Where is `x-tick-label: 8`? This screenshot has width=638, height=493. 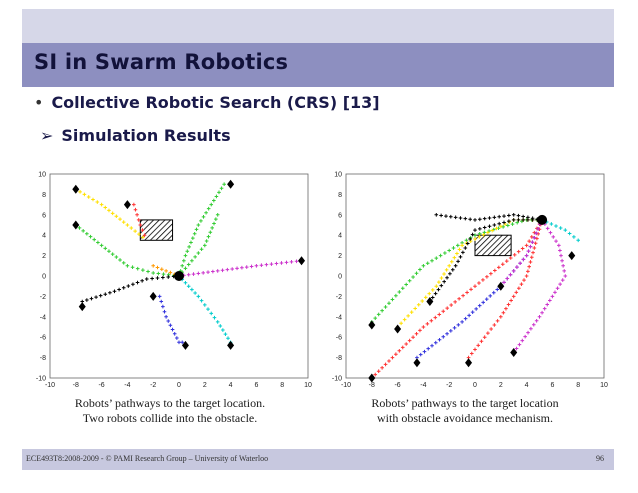 x-tick-label: 8 is located at coordinates (578, 385).